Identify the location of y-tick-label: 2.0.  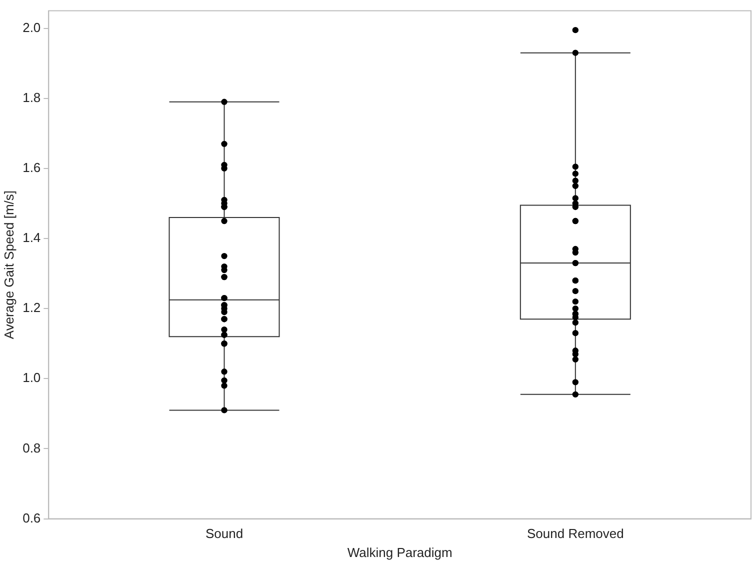
(31, 27).